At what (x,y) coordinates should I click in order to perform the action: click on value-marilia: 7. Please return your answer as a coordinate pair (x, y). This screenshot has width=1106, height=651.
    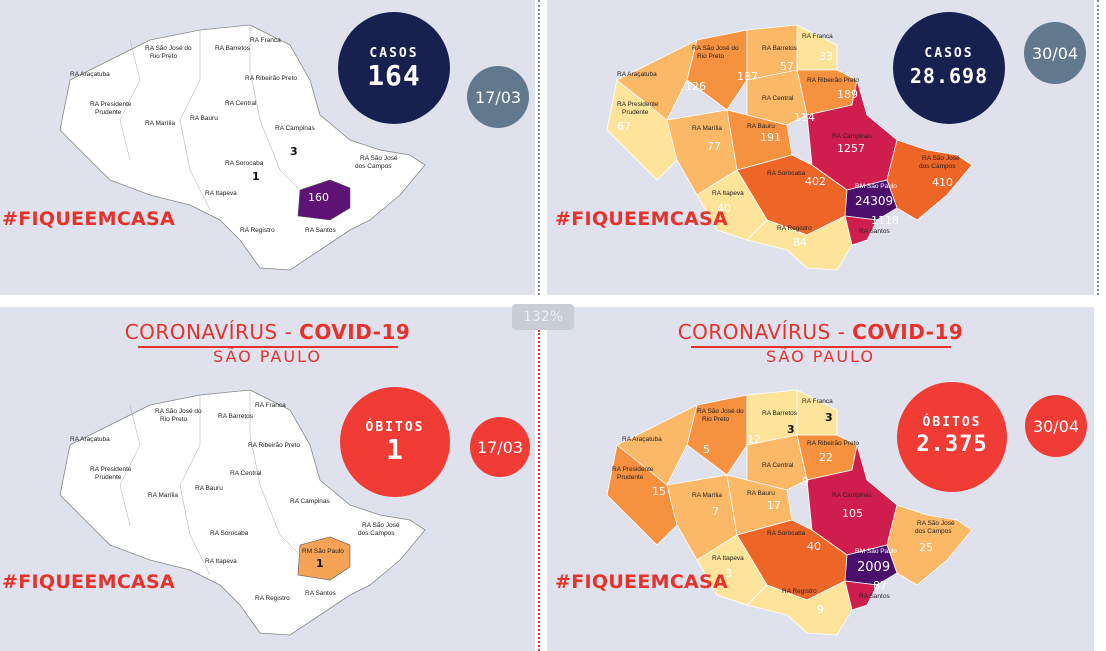
    Looking at the image, I should click on (715, 511).